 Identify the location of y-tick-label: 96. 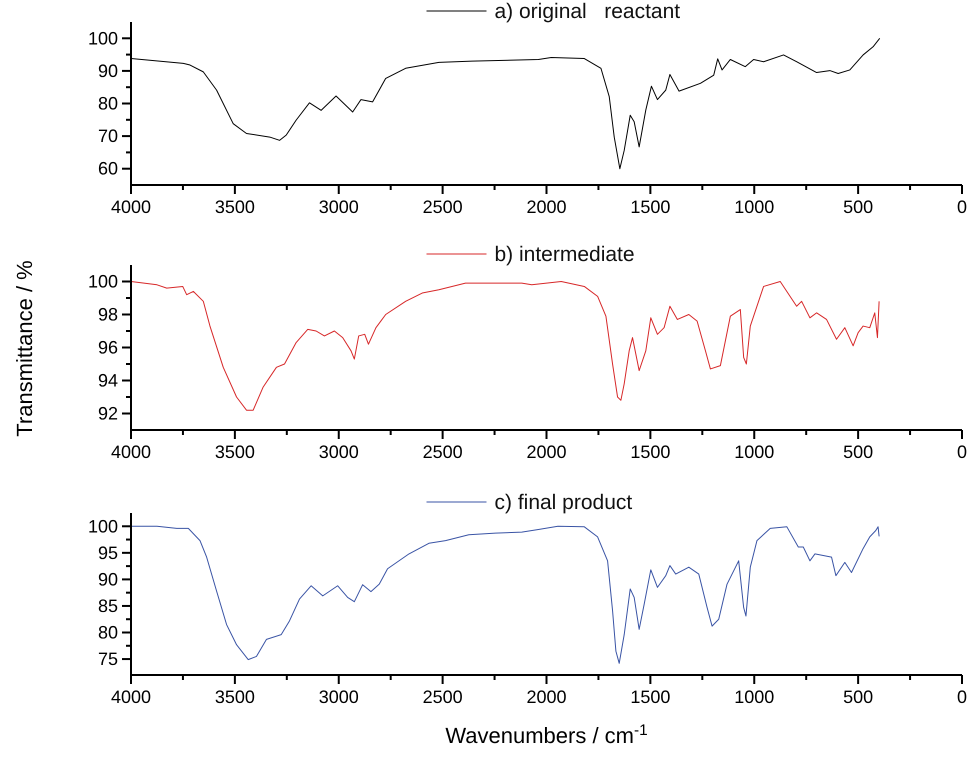
(108, 348).